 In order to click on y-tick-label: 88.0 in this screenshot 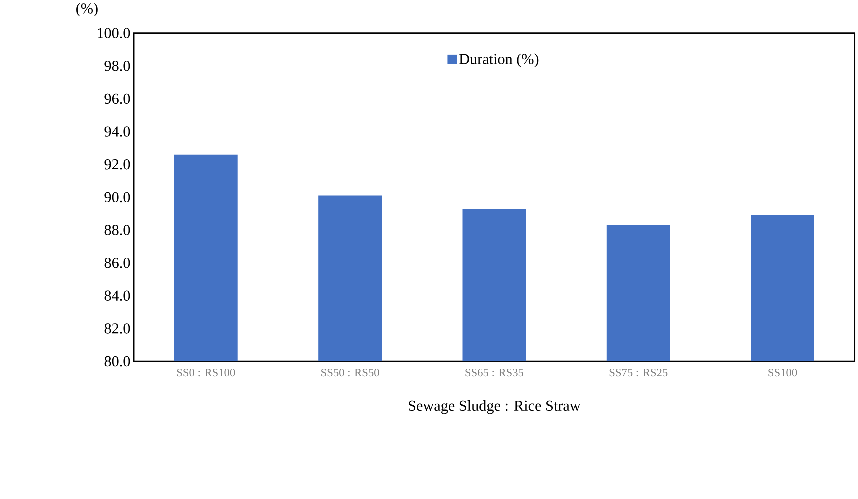, I will do `click(117, 230)`.